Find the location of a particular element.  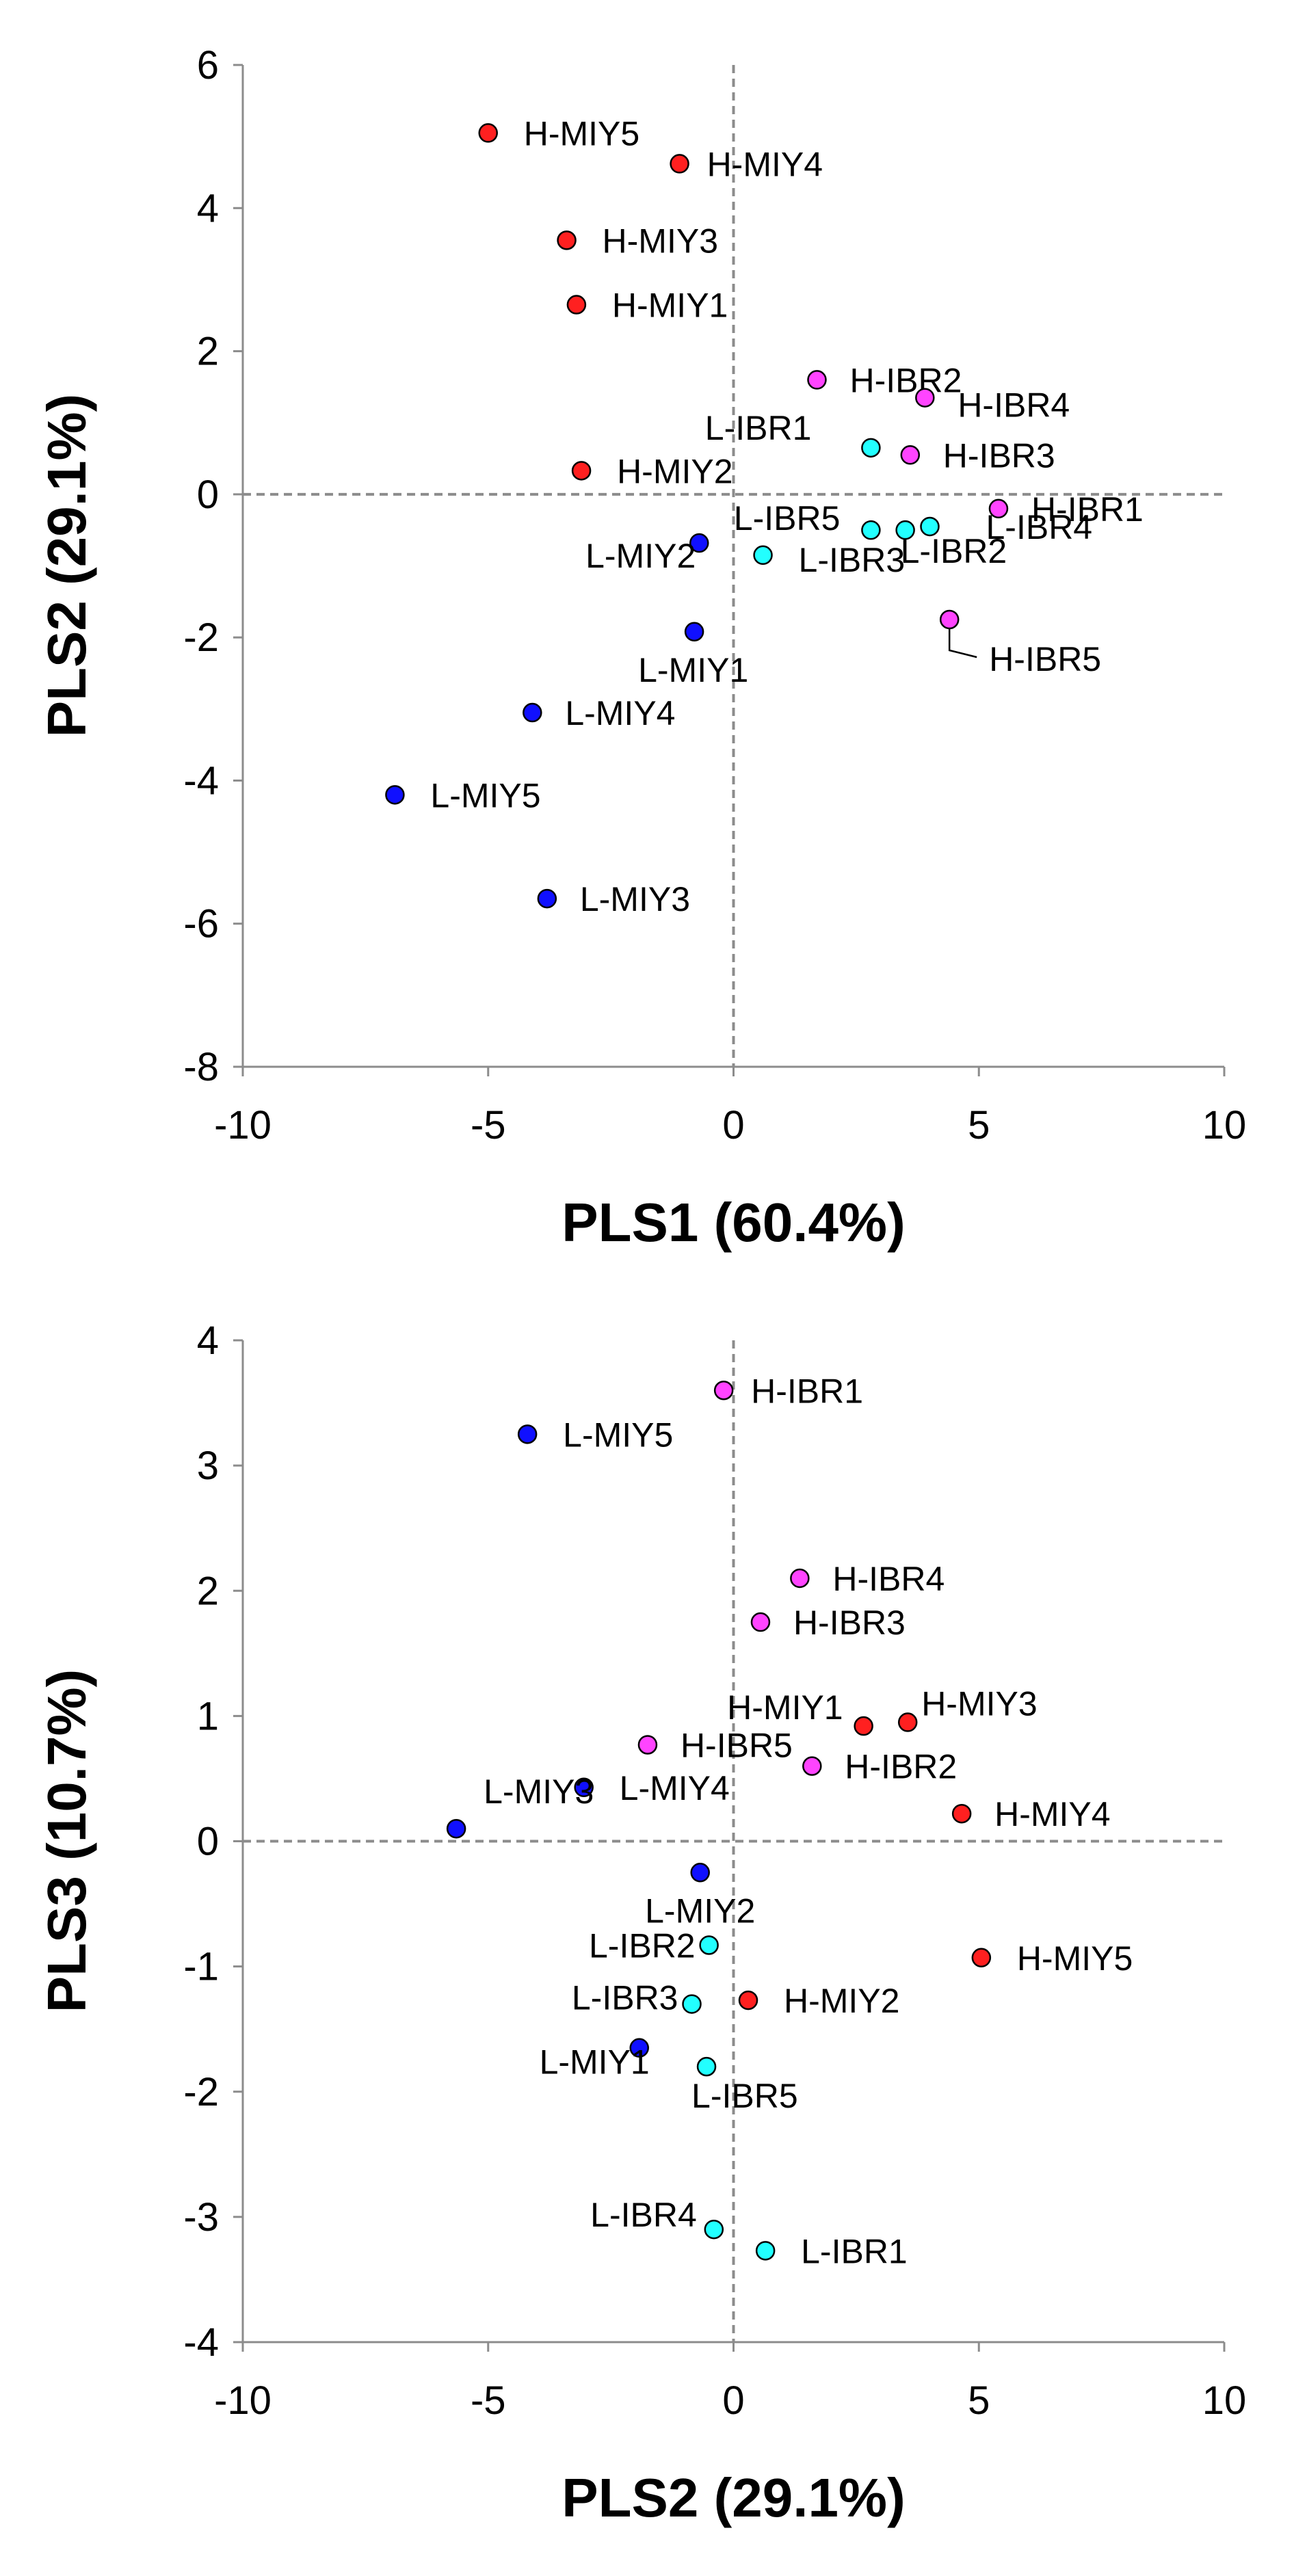

data-label-l-ibr4: L-IBR4 is located at coordinates (1039, 527).